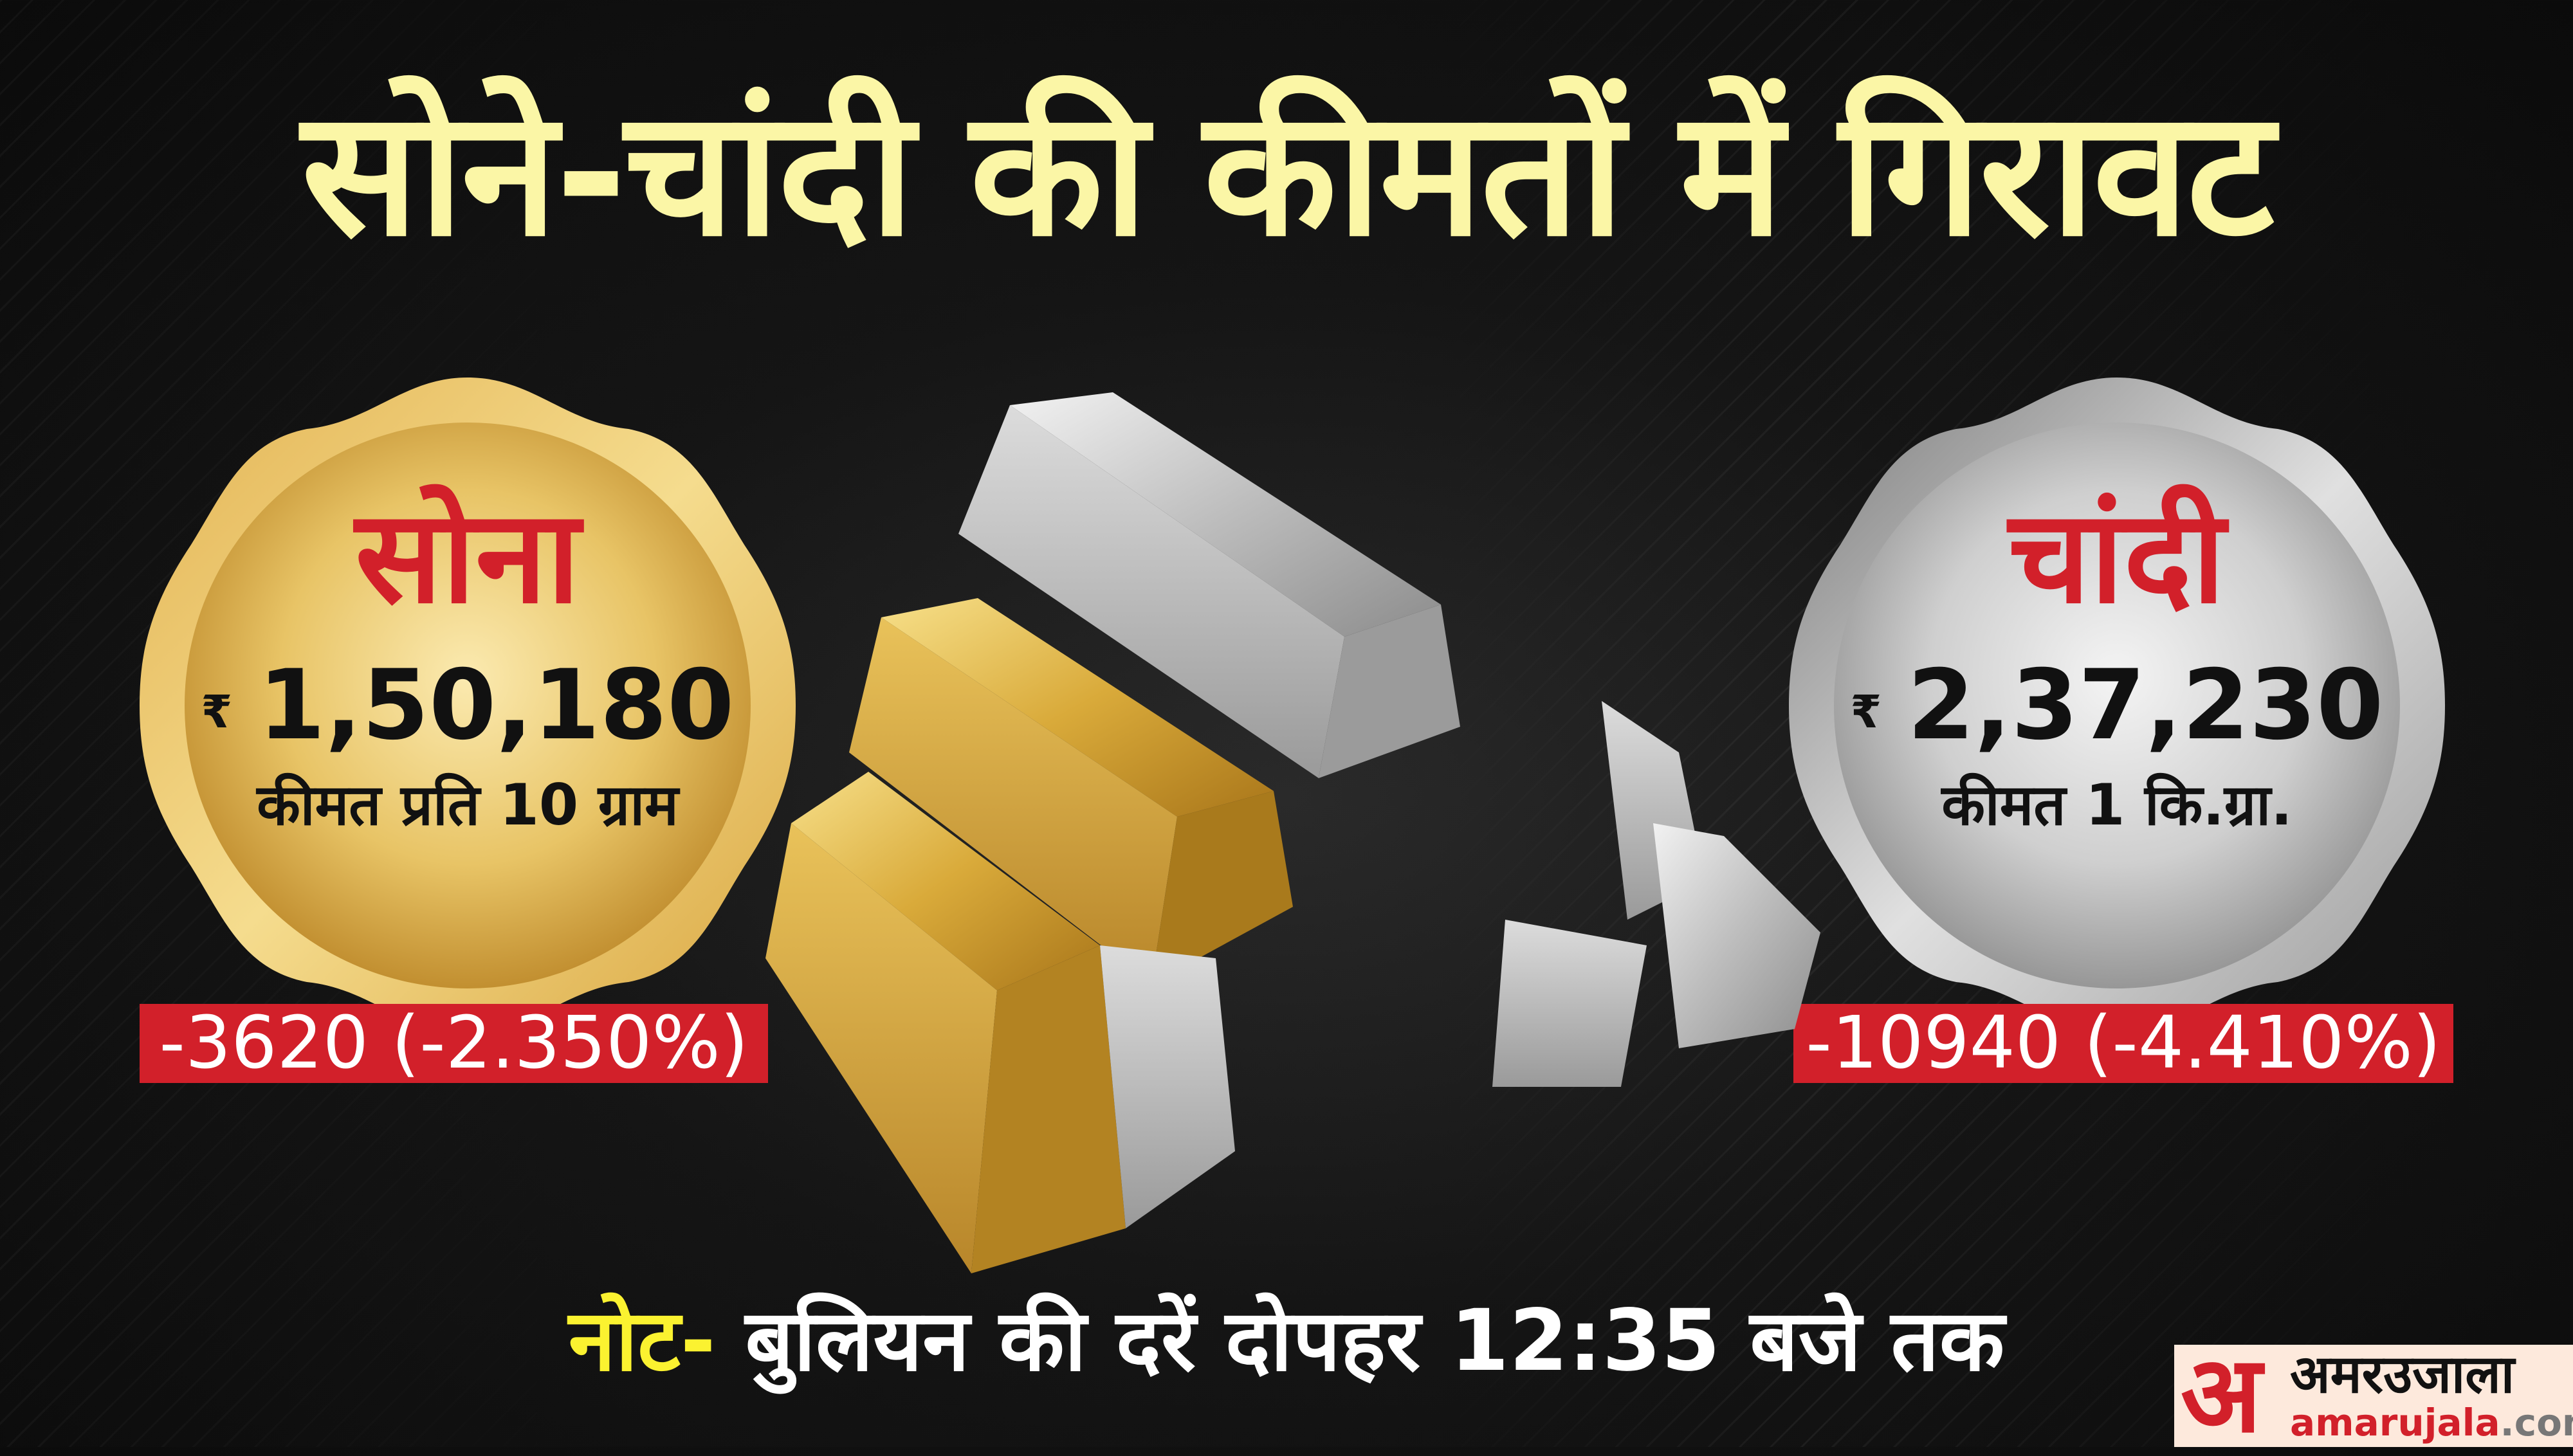  Describe the element at coordinates (2145, 705) in the screenshot. I see `silver-price-value: 2,37,230` at that location.